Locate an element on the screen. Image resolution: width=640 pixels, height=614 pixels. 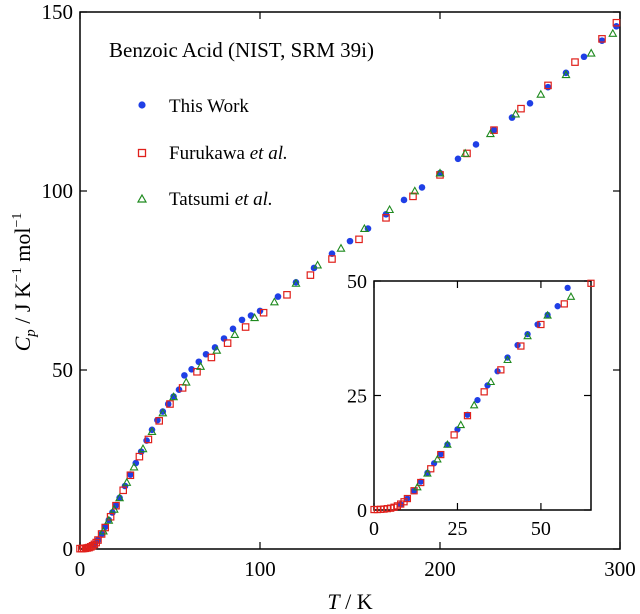
legend-marker-furukawa is located at coordinates (142, 153).